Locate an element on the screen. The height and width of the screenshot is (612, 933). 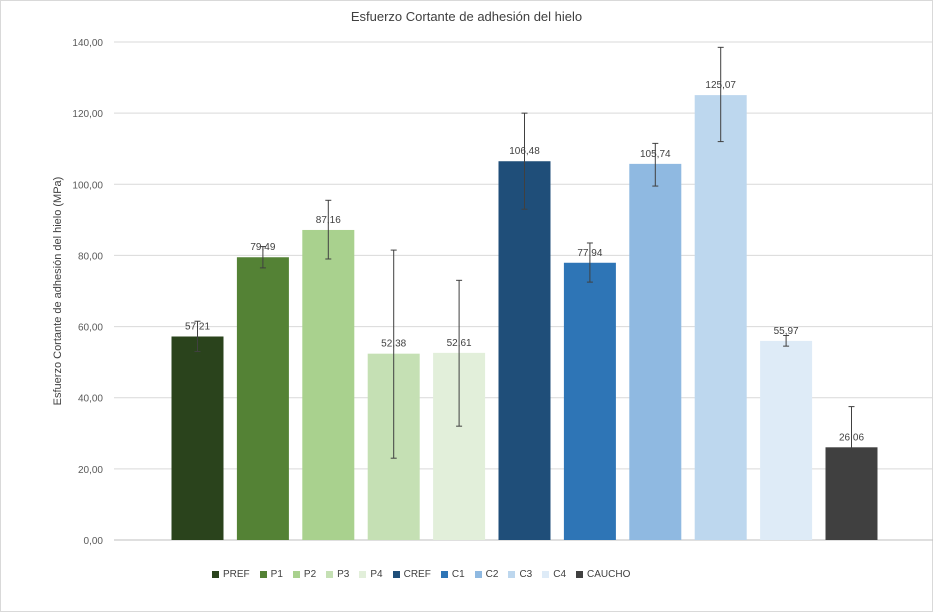
chart-title: Esfuerzo Cortante de adhesión del hielo is located at coordinates (466, 16).